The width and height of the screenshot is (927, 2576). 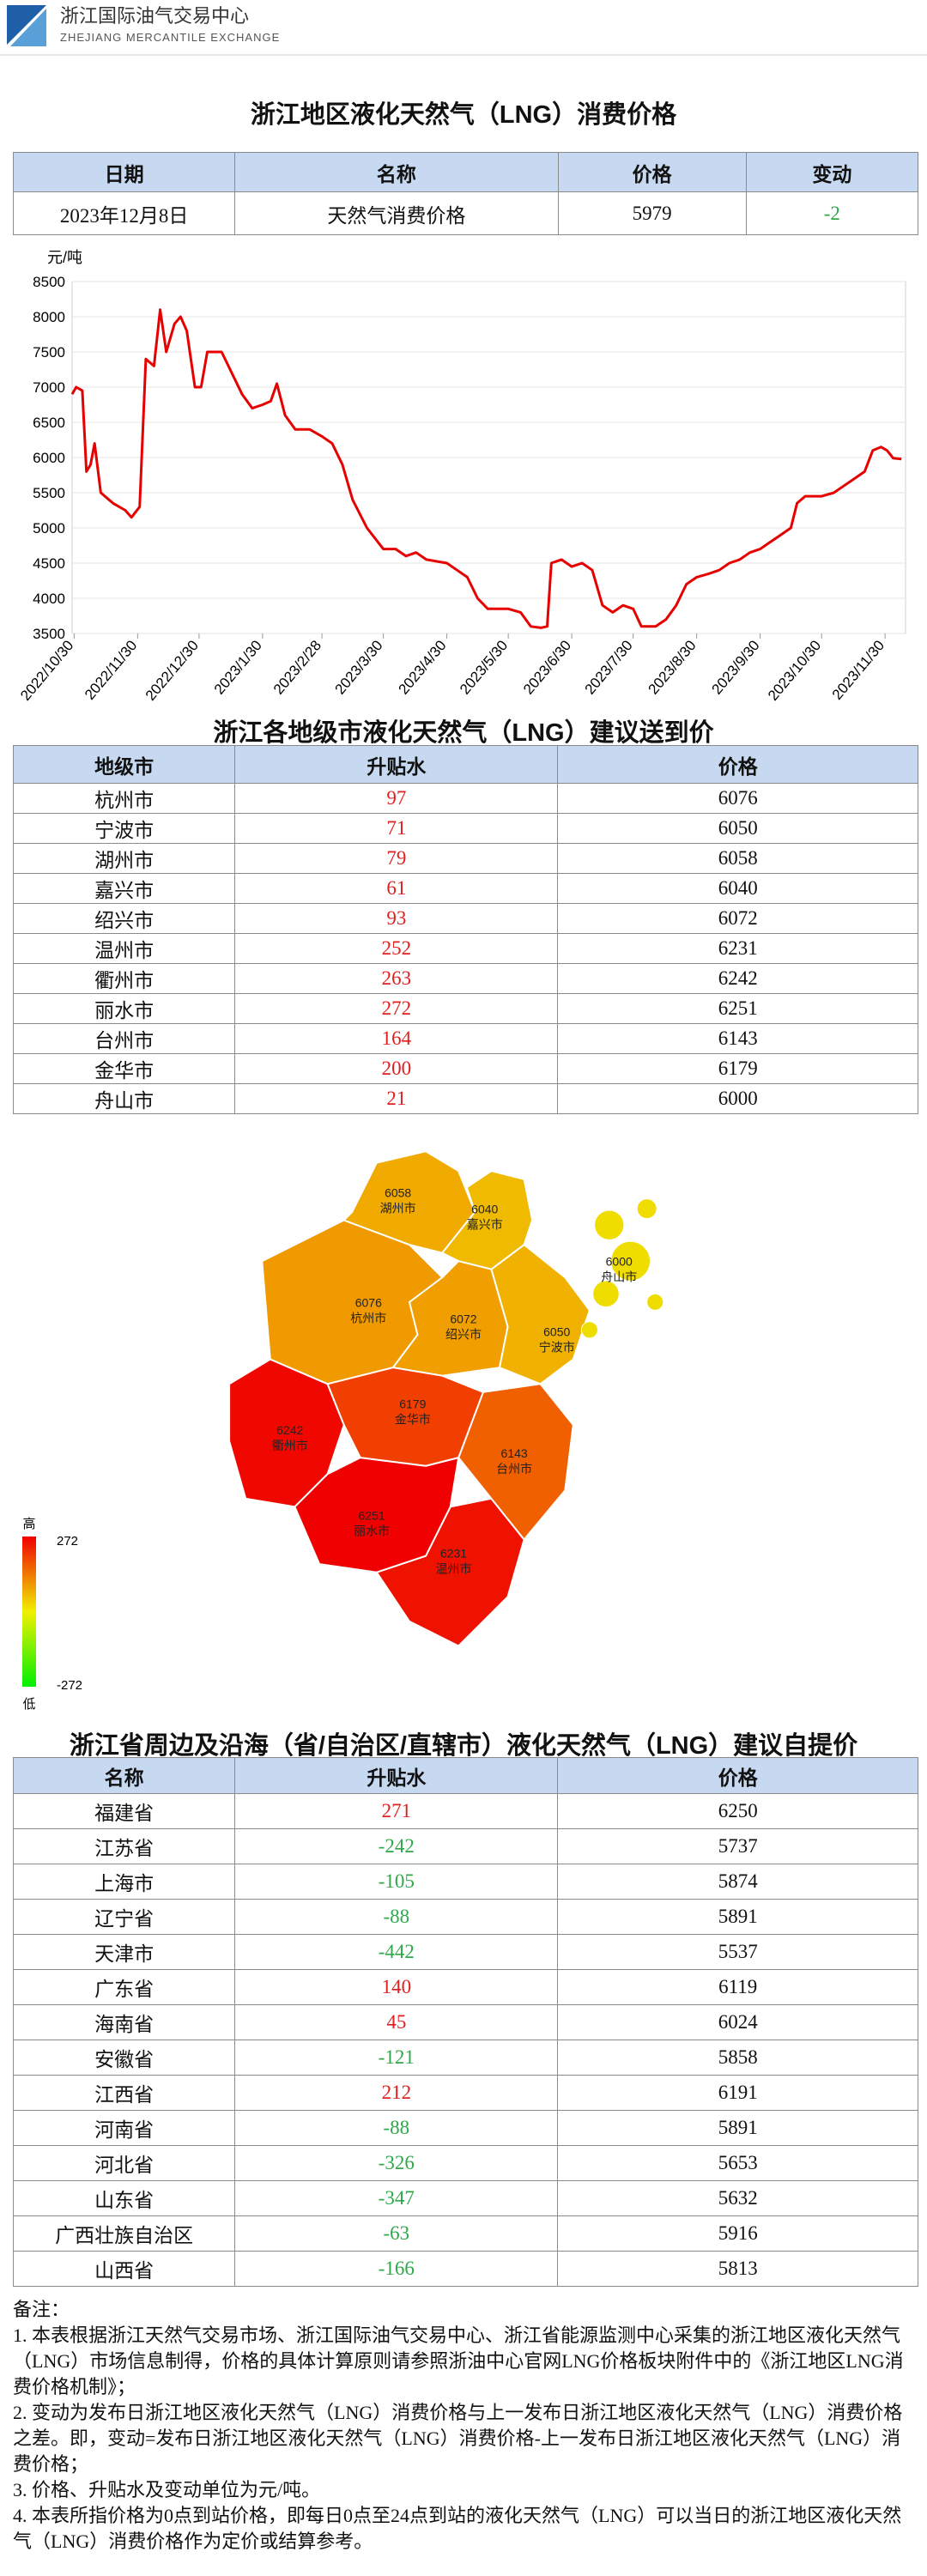 What do you see at coordinates (28, 1704) in the screenshot?
I see `legend-low: 低` at bounding box center [28, 1704].